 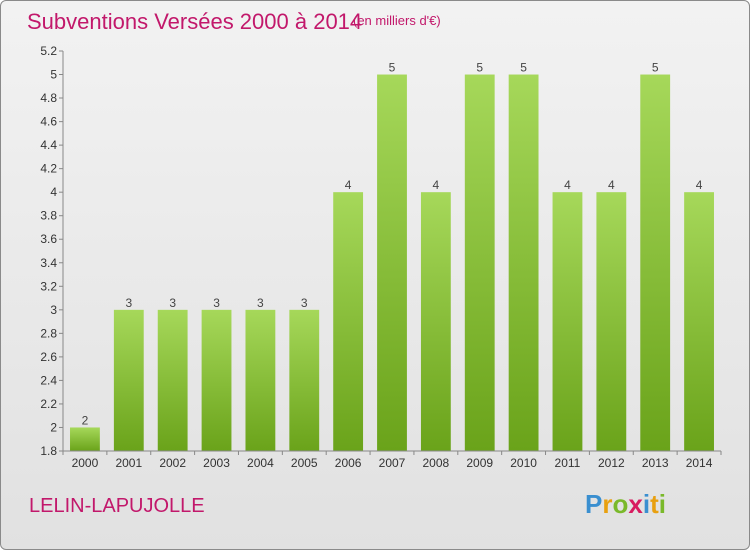 I want to click on x-tick-label: 2007, so click(x=392, y=463).